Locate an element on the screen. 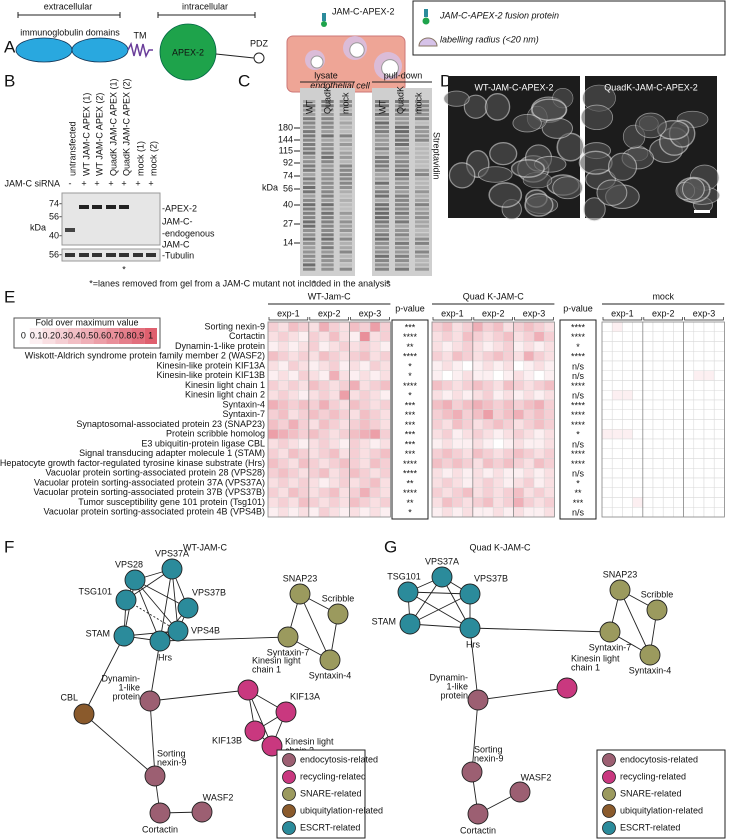 Image resolution: width=729 pixels, height=840 pixels. protein-name: Kinesin-like protein KIF13B is located at coordinates (210, 375).